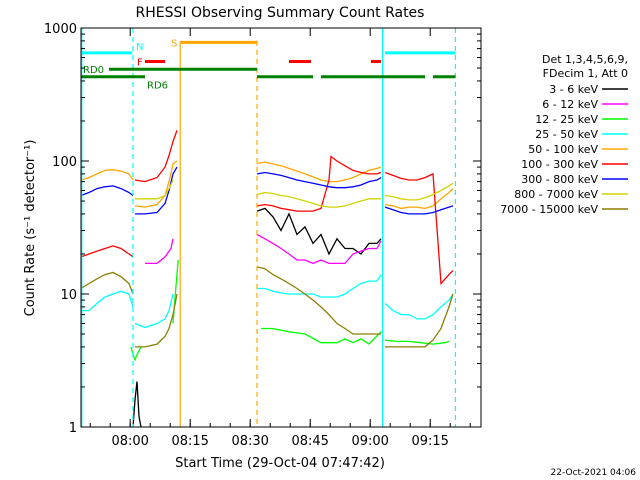 This screenshot has height=480, width=640. What do you see at coordinates (249, 441) in the screenshot?
I see `x-tick-label: 08:30` at bounding box center [249, 441].